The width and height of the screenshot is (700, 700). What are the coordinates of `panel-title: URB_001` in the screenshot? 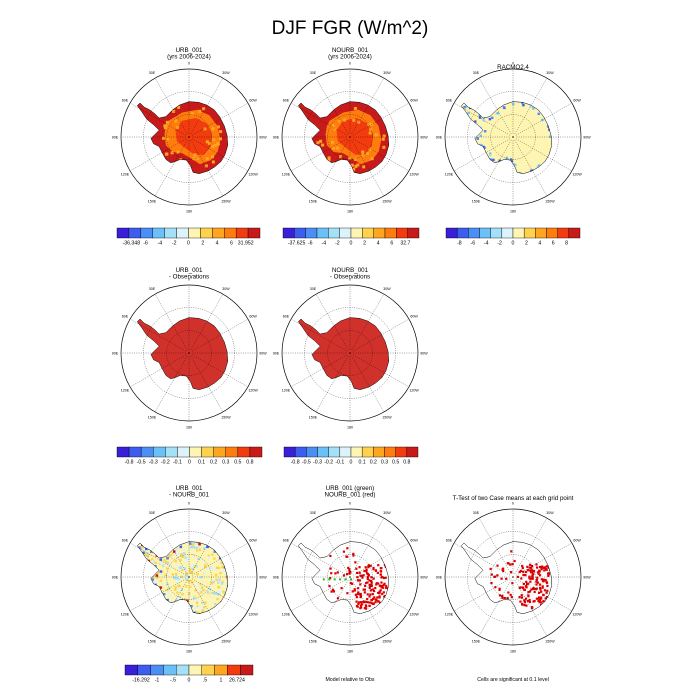 It's located at (189, 50).